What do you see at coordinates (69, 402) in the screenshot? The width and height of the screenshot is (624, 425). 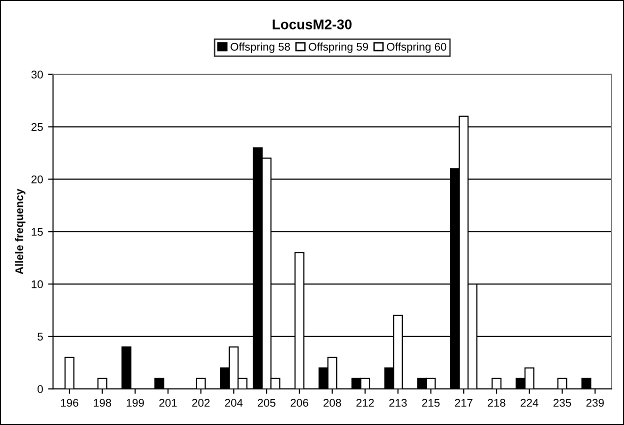 I see `x-tick-label: 196` at bounding box center [69, 402].